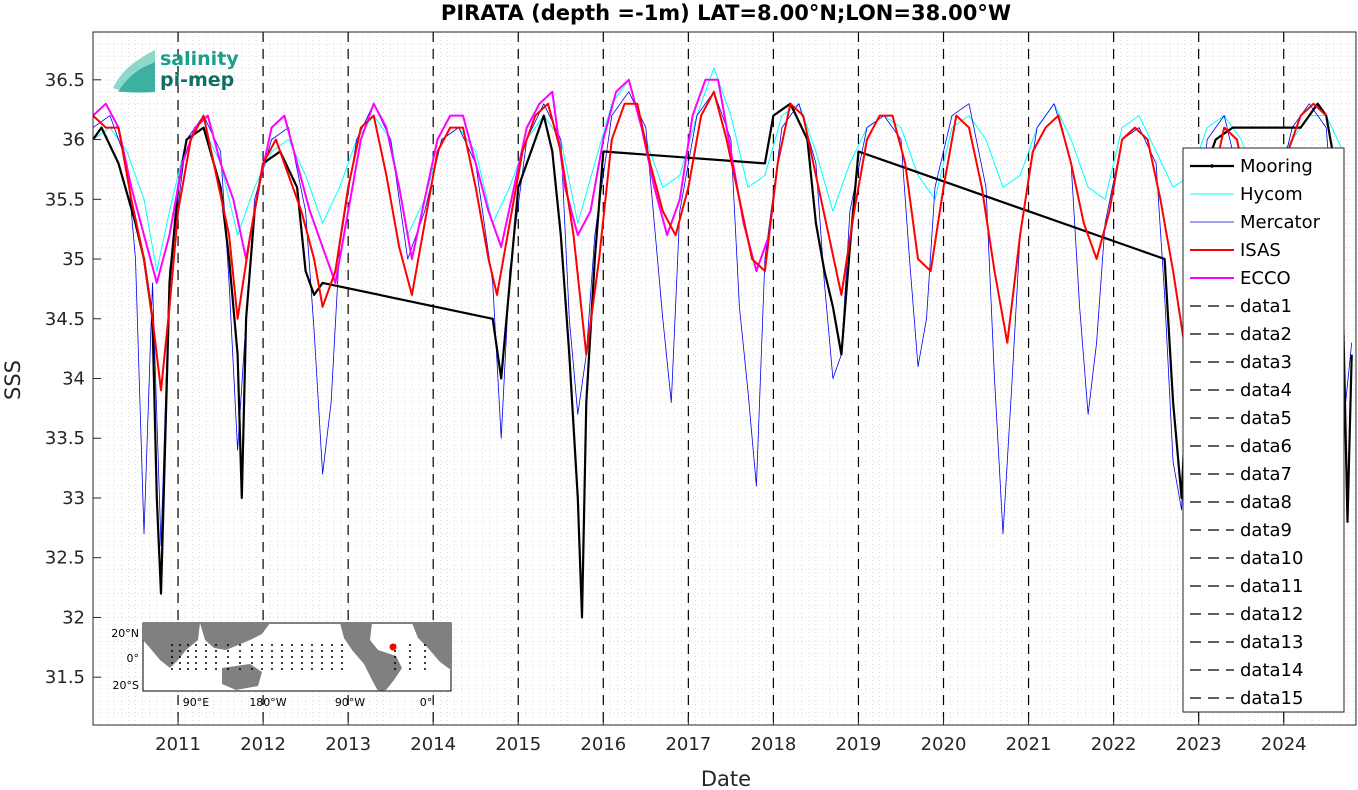 The image size is (1358, 790). I want to click on salinity-pimep-logo: salinity pi-mep, so click(176, 70).